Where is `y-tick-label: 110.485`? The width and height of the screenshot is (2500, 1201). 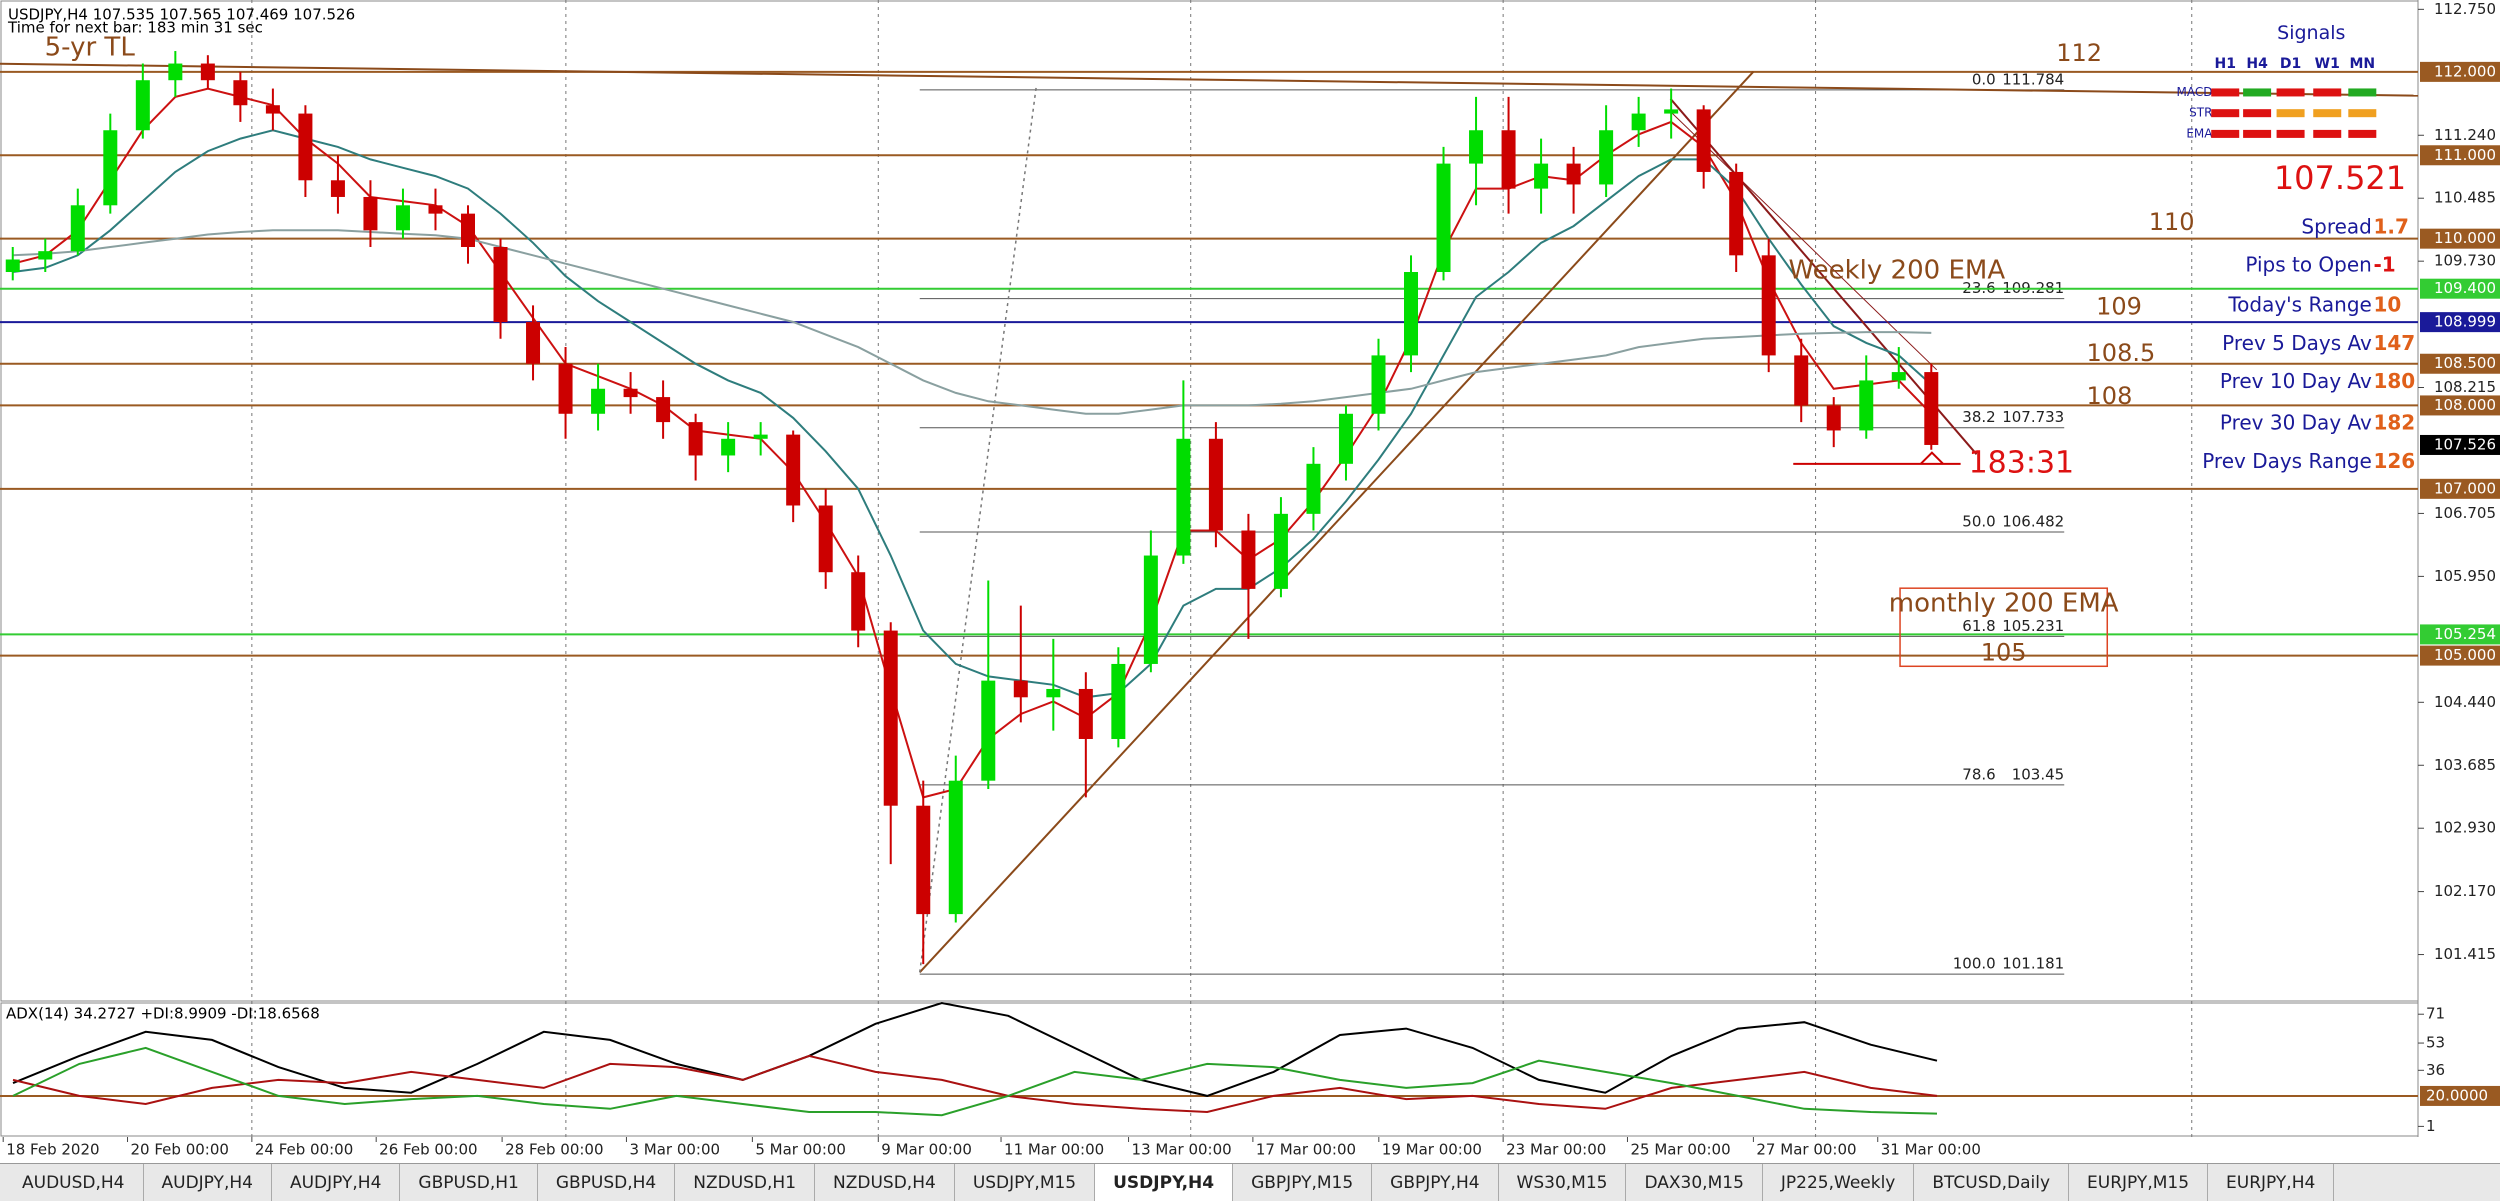 y-tick-label: 110.485 is located at coordinates (2465, 198).